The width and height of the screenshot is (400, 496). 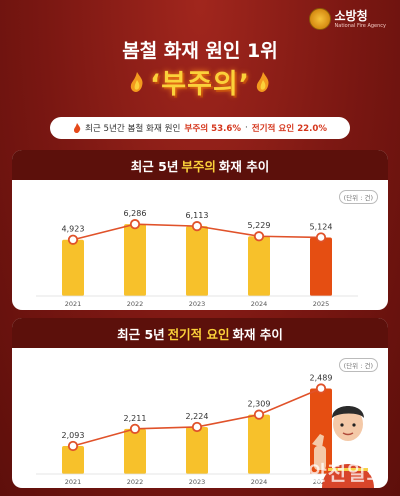 I want to click on firefighter-illustration-icon, so click(x=343, y=447).